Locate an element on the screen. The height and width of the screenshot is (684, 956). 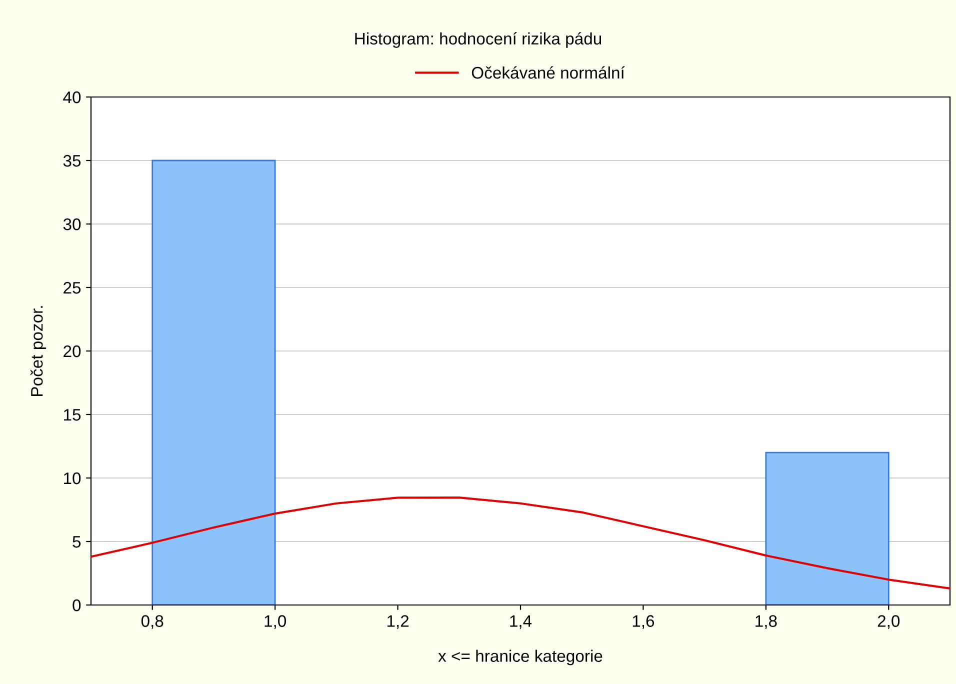
x-tick-label: 2,0 is located at coordinates (889, 622).